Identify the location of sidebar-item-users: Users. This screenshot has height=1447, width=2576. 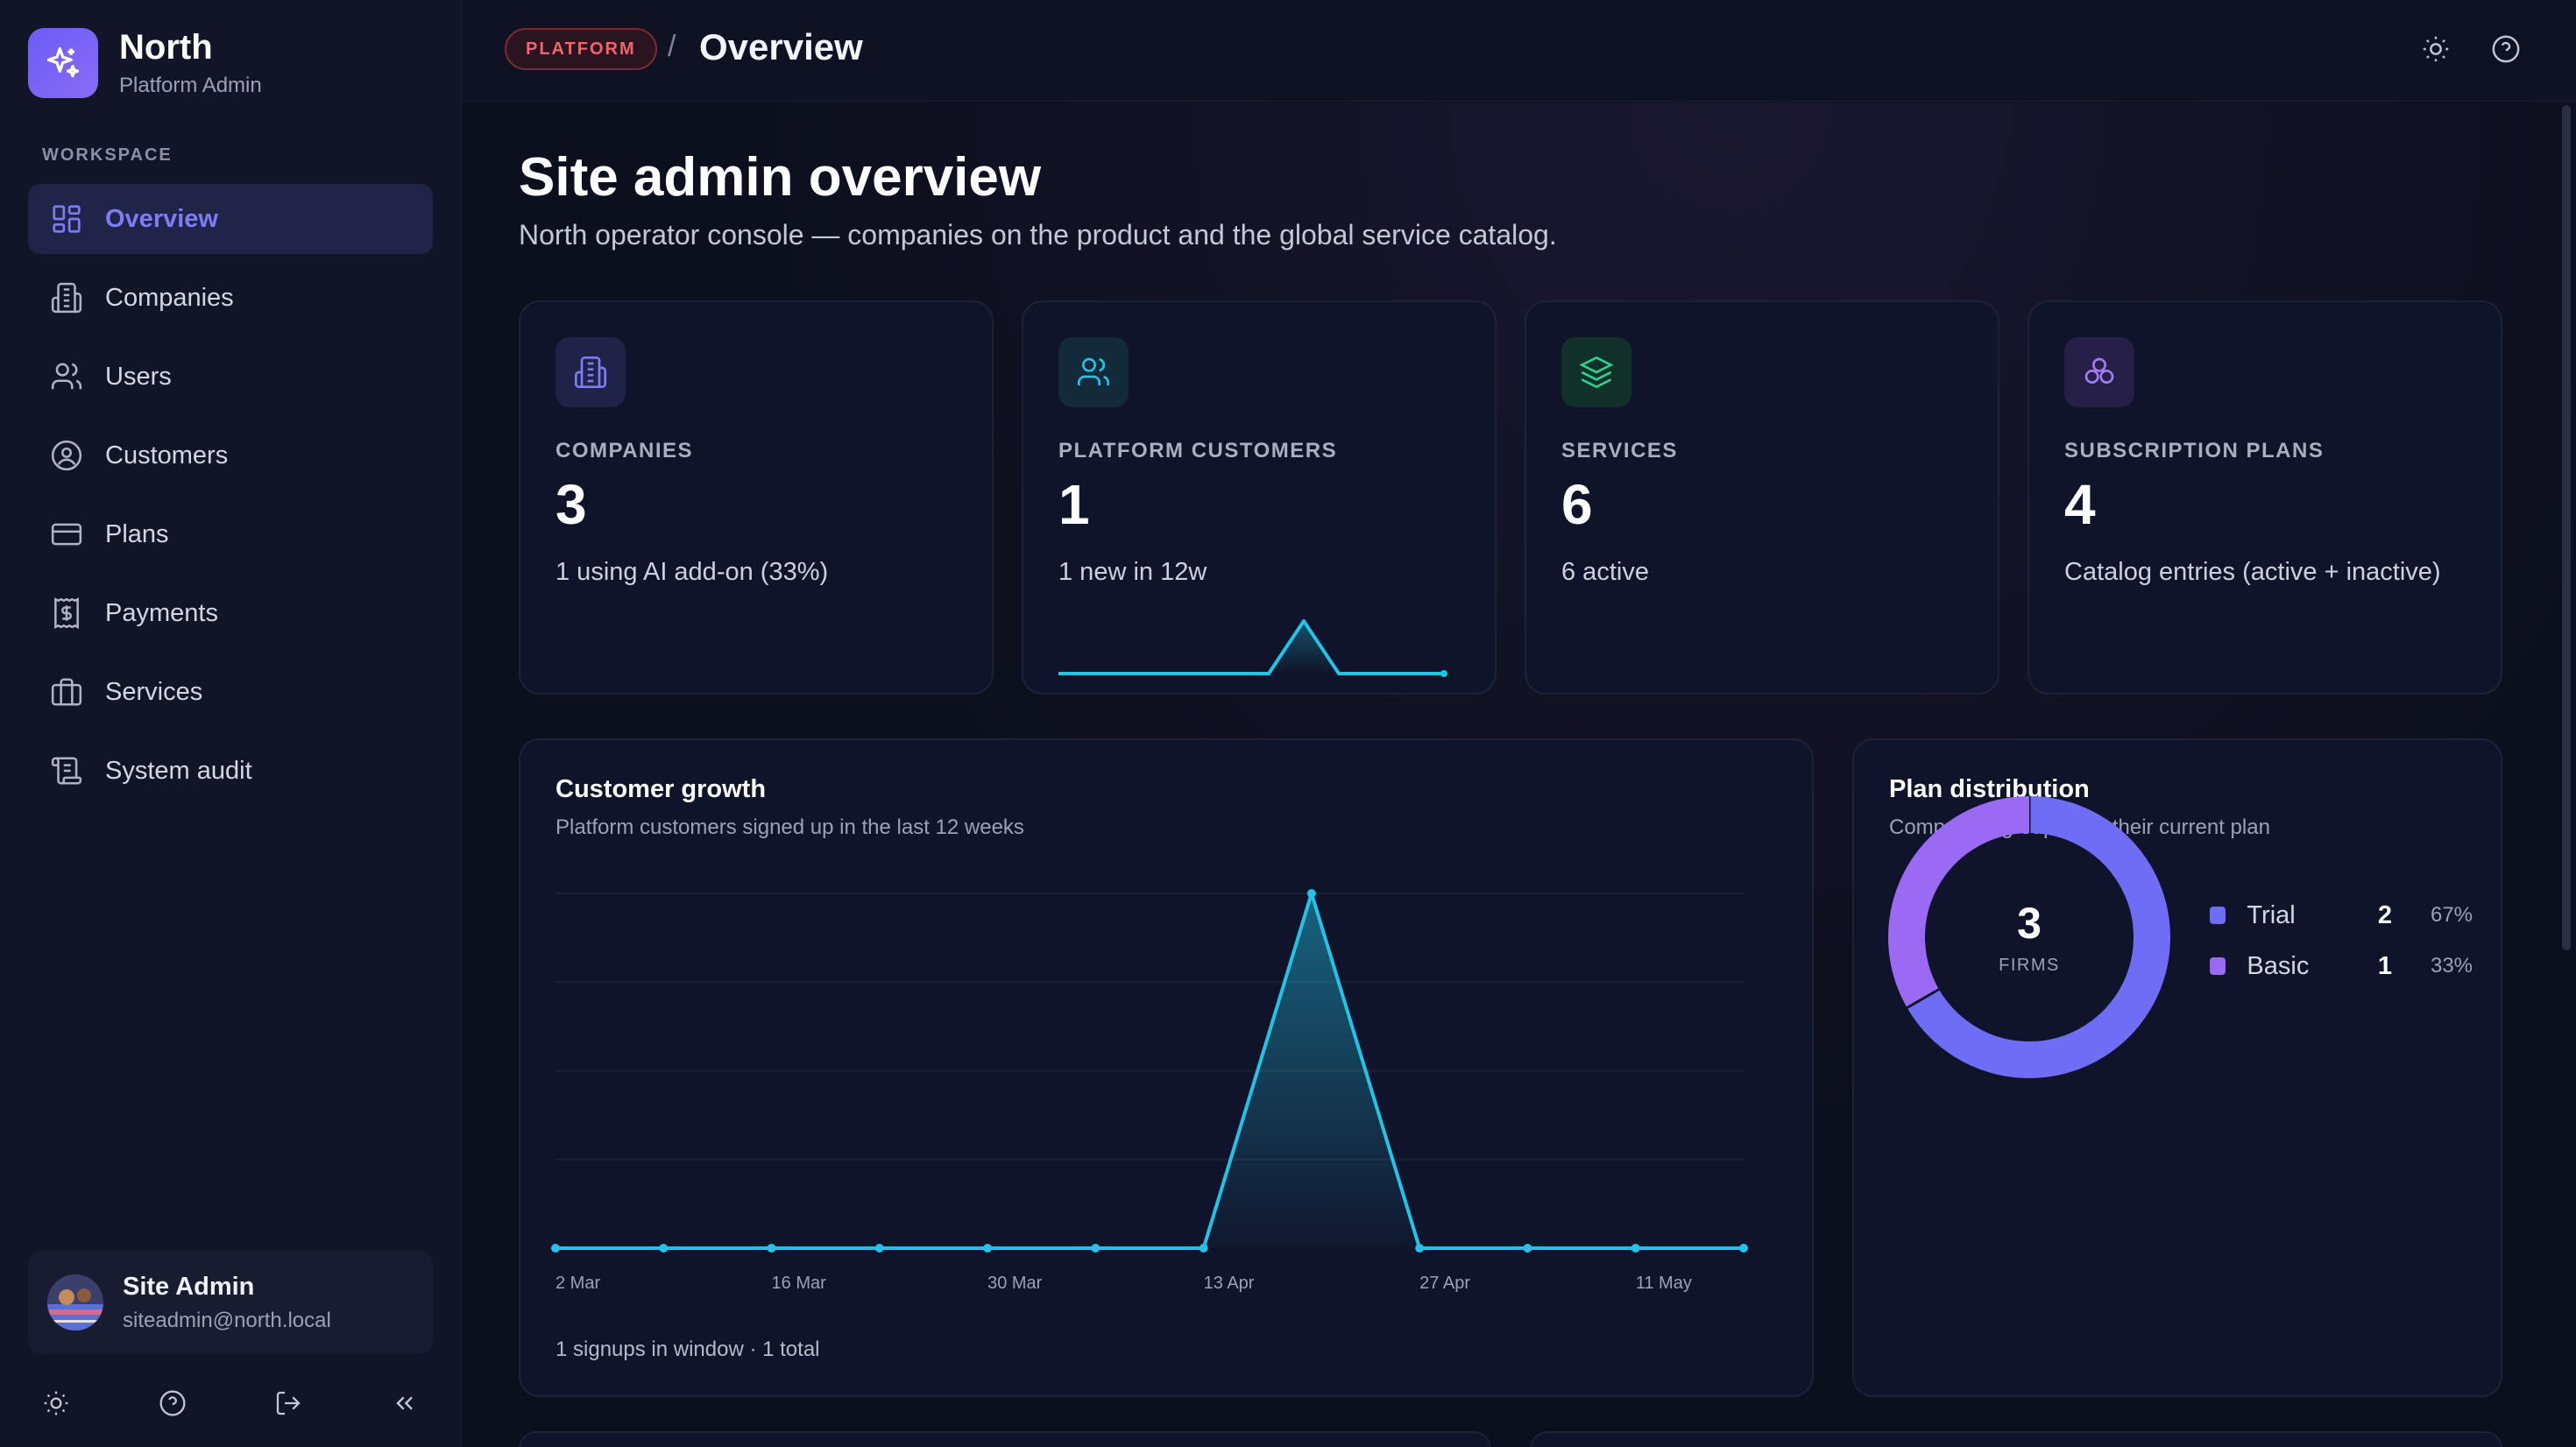
(230, 377).